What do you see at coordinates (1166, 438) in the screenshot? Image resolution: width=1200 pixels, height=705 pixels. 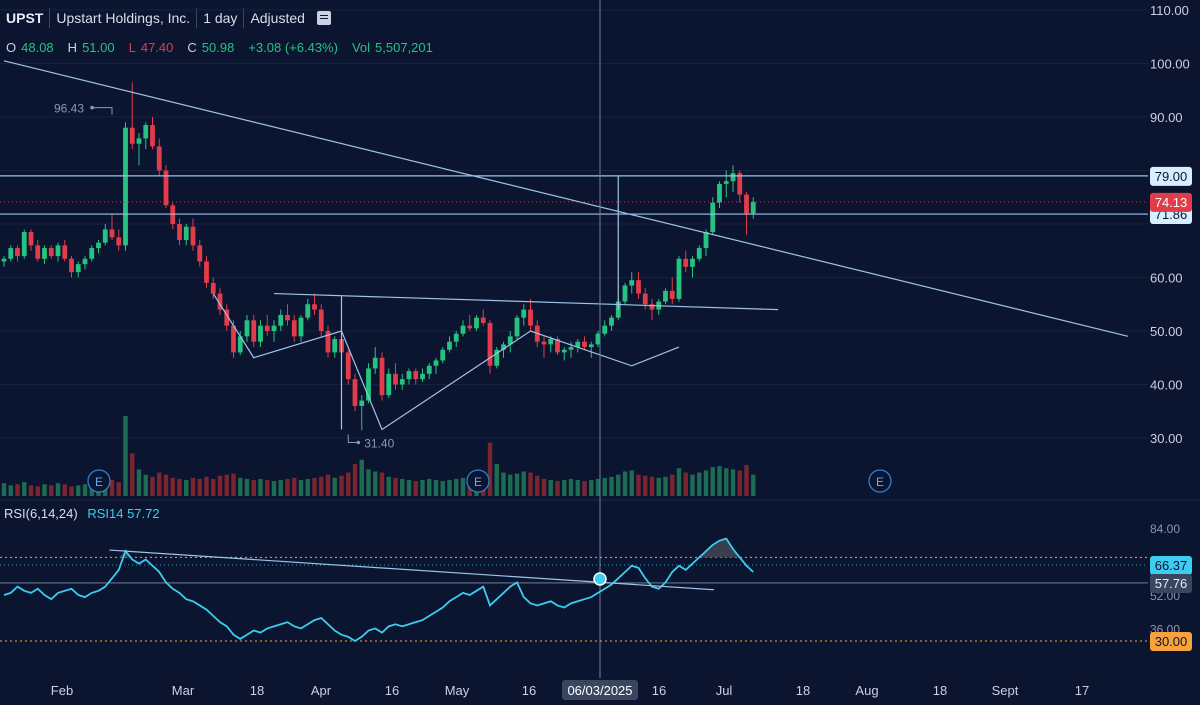 I see `price-tick-label: 30.00` at bounding box center [1166, 438].